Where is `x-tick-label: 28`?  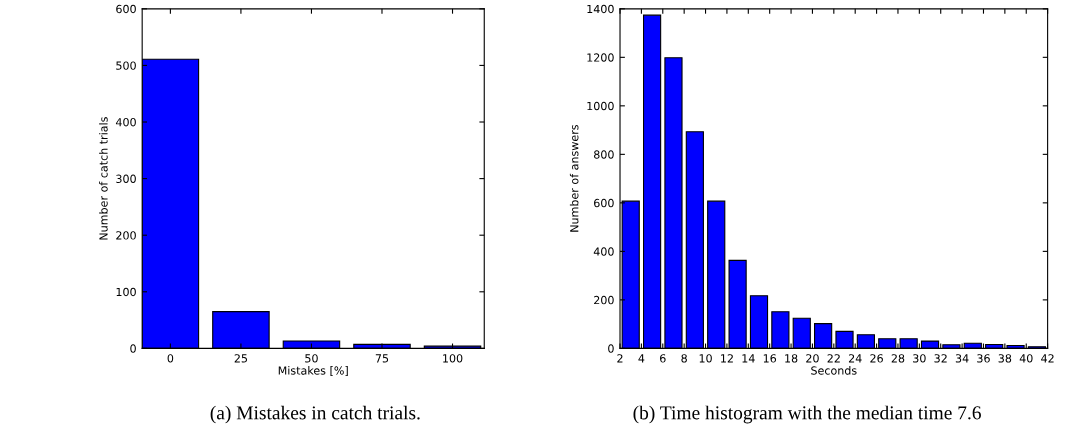
x-tick-label: 28 is located at coordinates (898, 358).